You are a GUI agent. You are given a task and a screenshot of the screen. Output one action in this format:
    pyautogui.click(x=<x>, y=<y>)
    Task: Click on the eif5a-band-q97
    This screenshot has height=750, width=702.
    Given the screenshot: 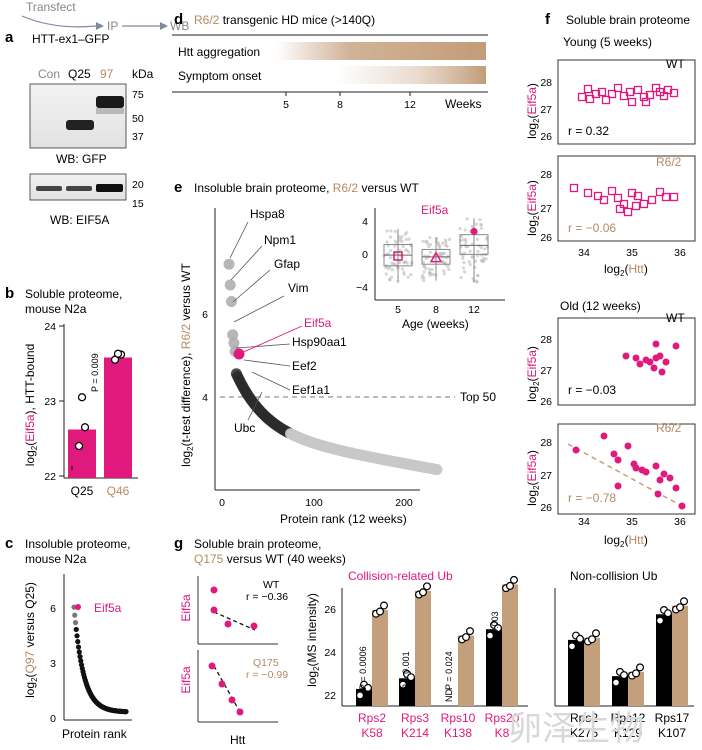 What is the action you would take?
    pyautogui.click(x=109, y=188)
    